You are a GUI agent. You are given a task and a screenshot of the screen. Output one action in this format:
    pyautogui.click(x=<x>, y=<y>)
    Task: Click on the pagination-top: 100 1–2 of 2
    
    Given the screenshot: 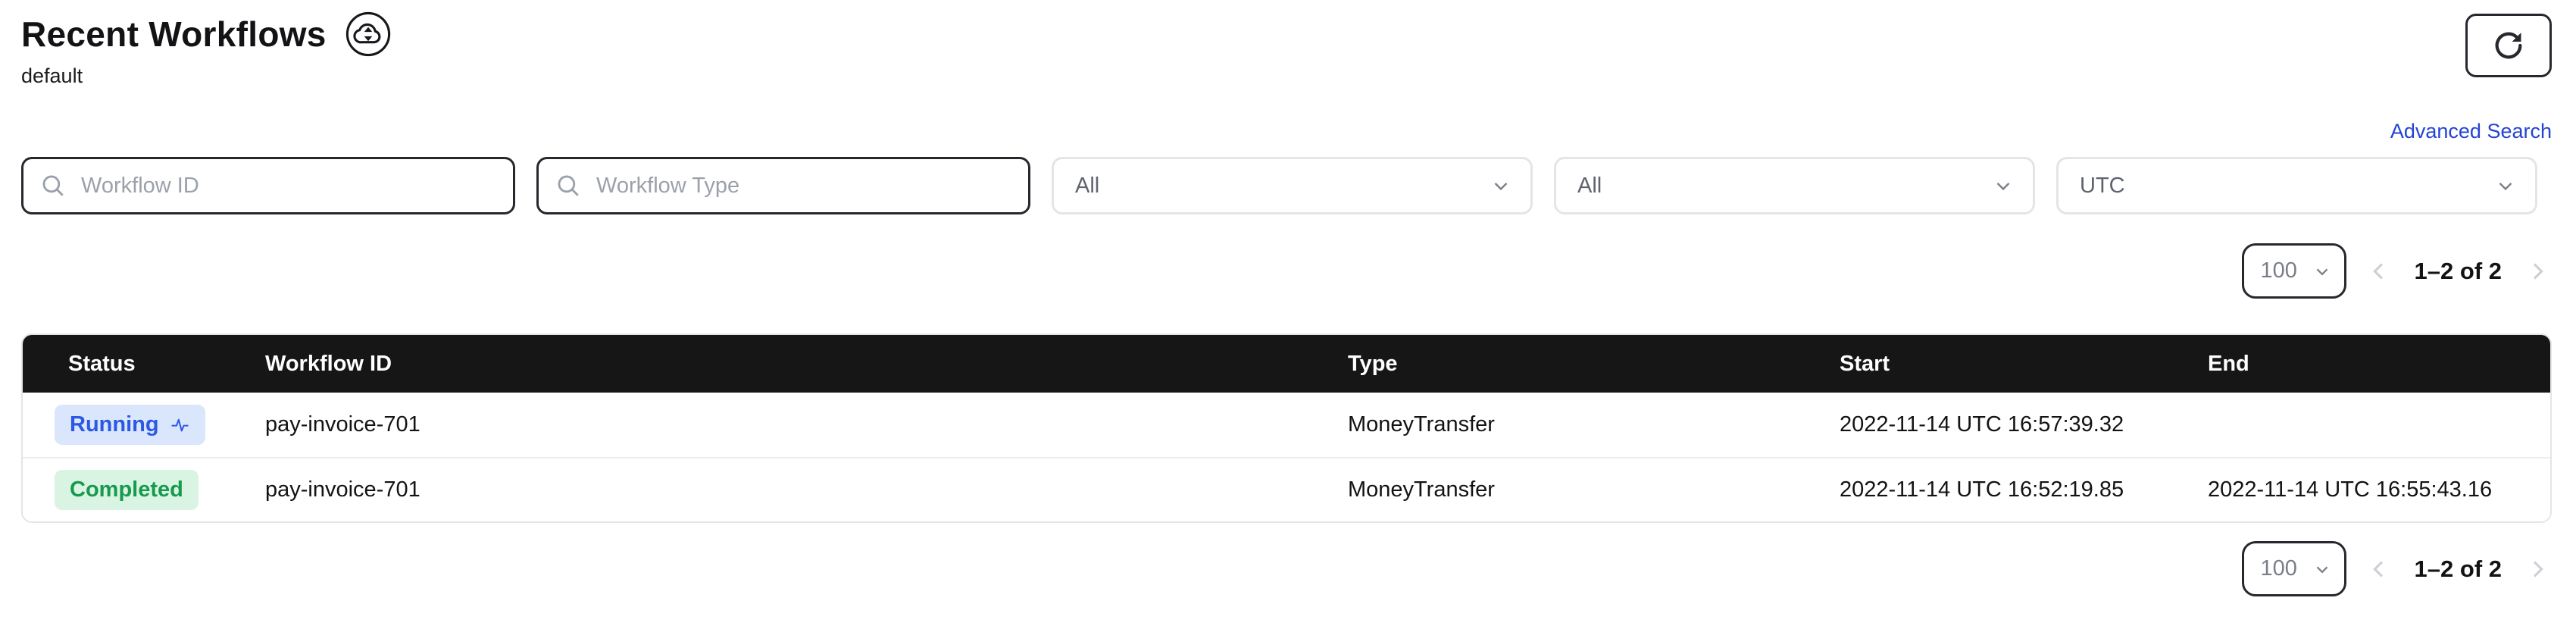 What is the action you would take?
    pyautogui.click(x=1286, y=271)
    